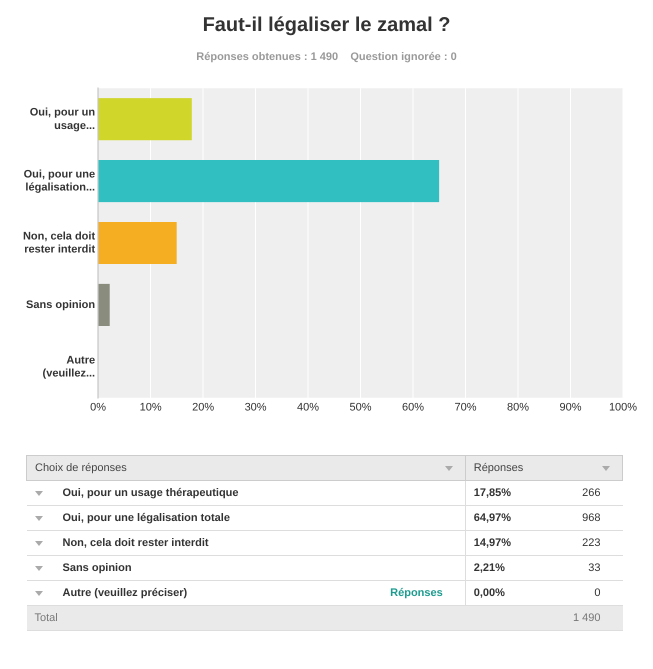 The width and height of the screenshot is (653, 669). Describe the element at coordinates (125, 593) in the screenshot. I see `category-label: Autre (veuillez préciser)` at that location.